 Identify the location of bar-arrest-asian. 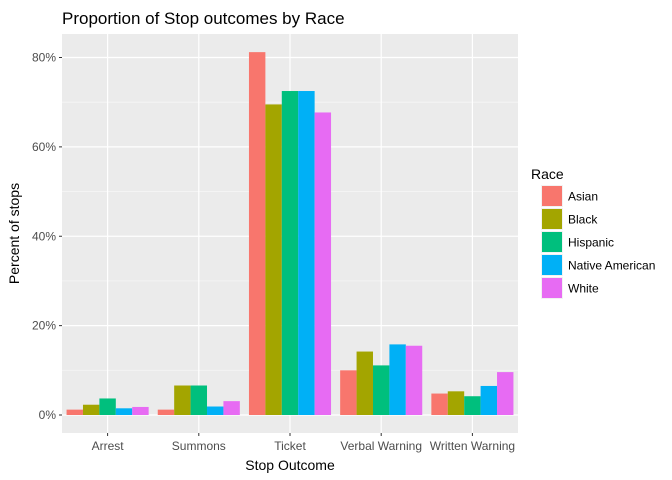
(74, 412).